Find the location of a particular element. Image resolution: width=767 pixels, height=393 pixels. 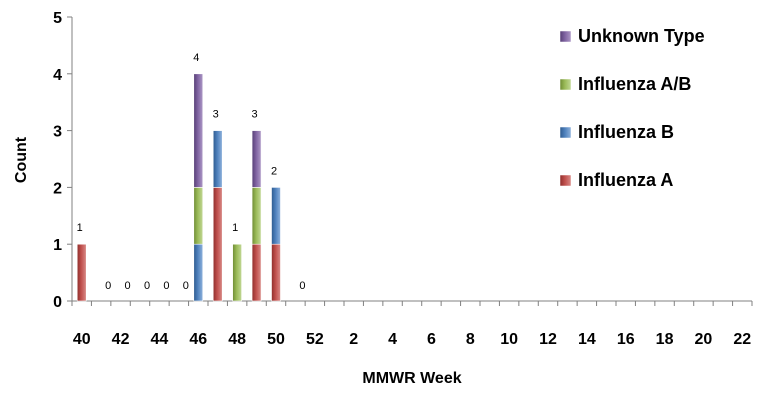

x-tick-label: 14 is located at coordinates (587, 339).